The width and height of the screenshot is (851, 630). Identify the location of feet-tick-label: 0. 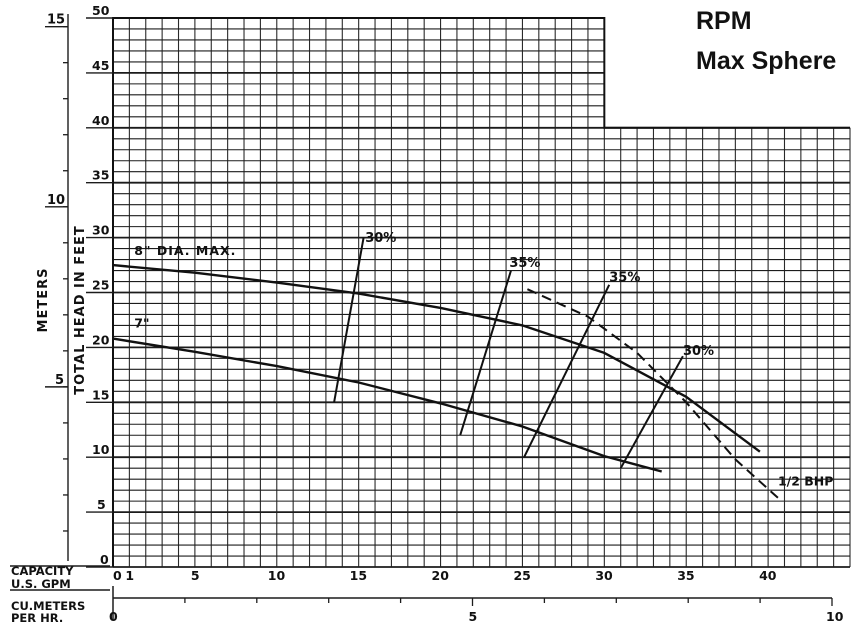
(104, 559).